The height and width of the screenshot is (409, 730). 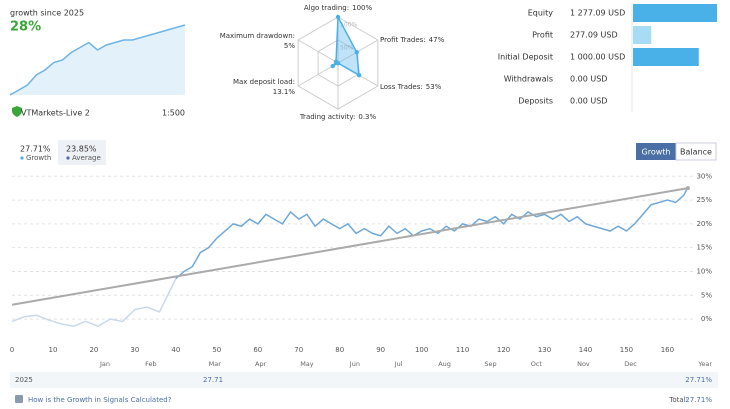 What do you see at coordinates (17, 111) in the screenshot?
I see `verified-icon` at bounding box center [17, 111].